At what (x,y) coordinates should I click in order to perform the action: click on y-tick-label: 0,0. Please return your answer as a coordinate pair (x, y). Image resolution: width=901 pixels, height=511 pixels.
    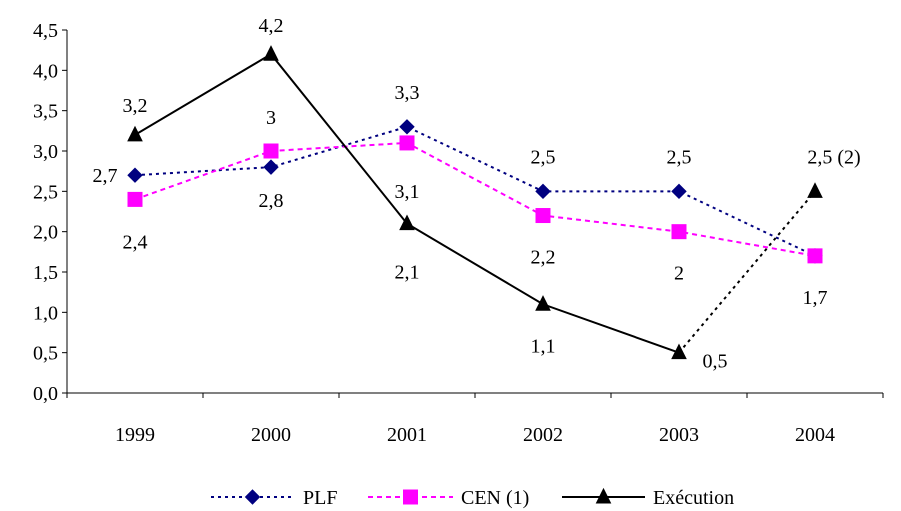
    Looking at the image, I should click on (45, 394).